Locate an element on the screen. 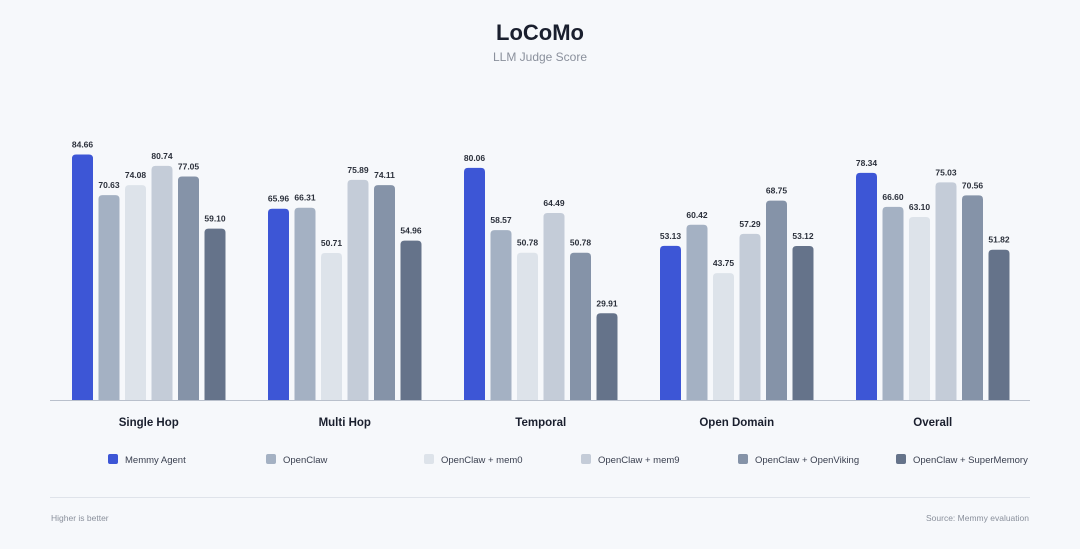  bar-value-label: 57.29 is located at coordinates (750, 224).